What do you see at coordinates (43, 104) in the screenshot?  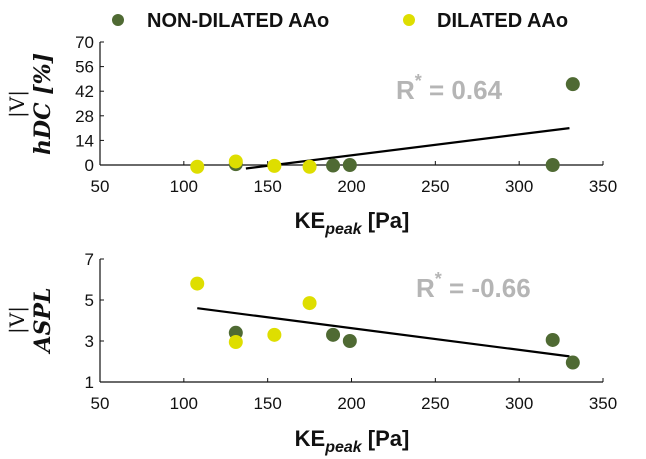 I see `hdc-ylabel-main: hDC [%]` at bounding box center [43, 104].